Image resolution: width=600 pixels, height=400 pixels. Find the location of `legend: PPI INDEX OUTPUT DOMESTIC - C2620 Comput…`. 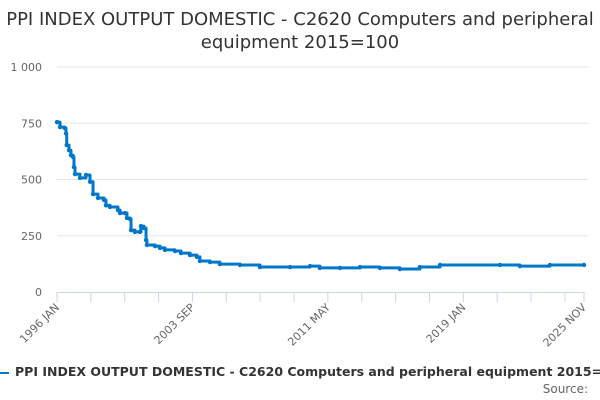

legend: PPI INDEX OUTPUT DOMESTIC - C2620 Comput… is located at coordinates (300, 371).